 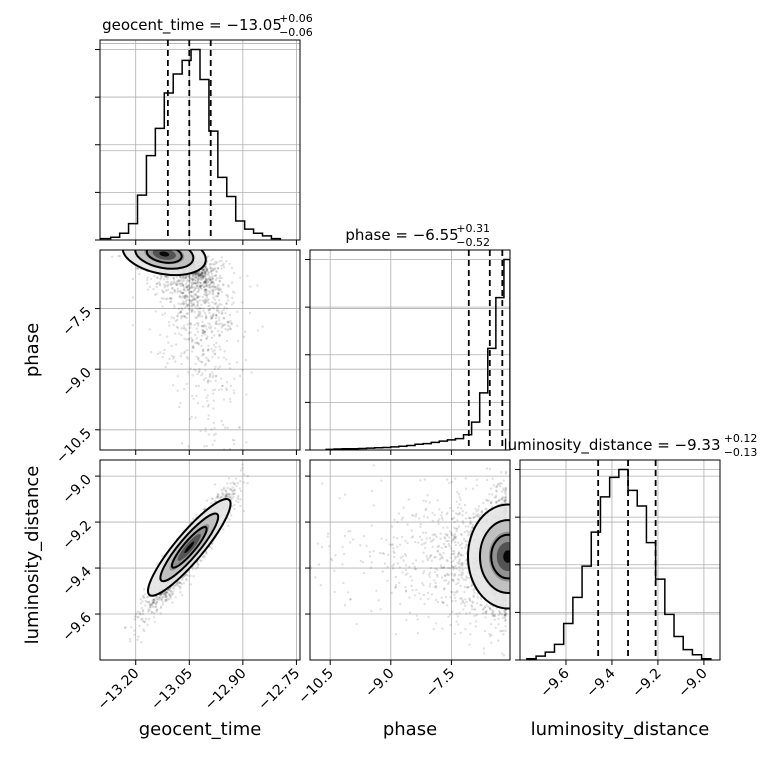 I want to click on sample-points, so click(x=187, y=352).